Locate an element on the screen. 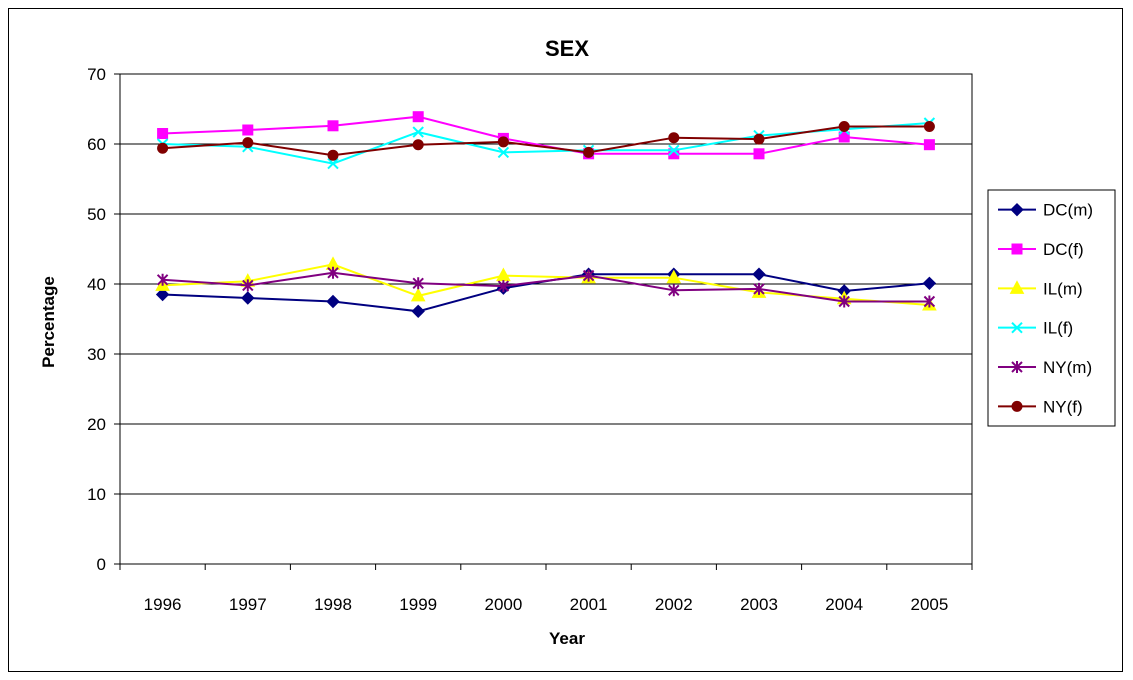 The width and height of the screenshot is (1133, 680). y-tick-label: 50 is located at coordinates (96, 214).